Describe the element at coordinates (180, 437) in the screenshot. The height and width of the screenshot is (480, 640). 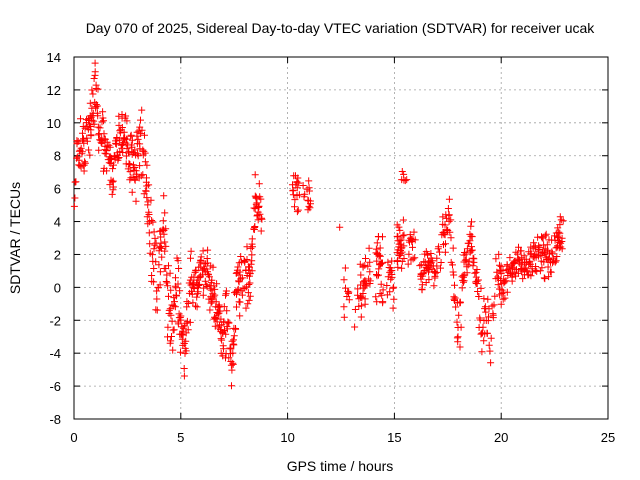
I see `x-tick-label: 5` at that location.